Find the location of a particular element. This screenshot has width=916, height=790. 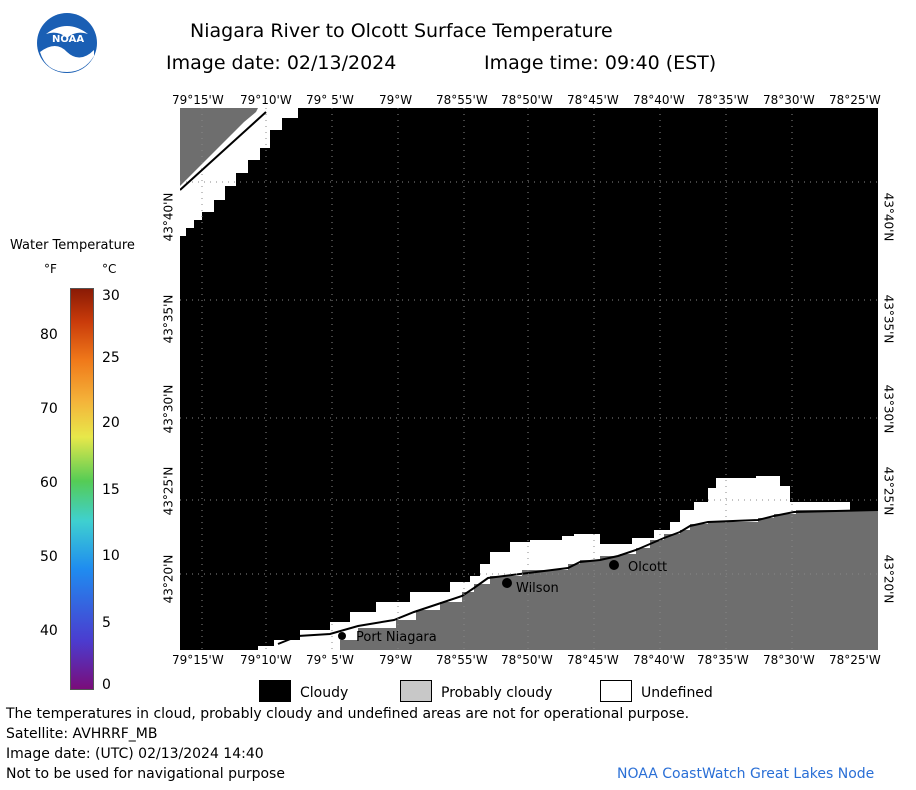

colorbar-f-tick-4: 40 is located at coordinates (49, 631).